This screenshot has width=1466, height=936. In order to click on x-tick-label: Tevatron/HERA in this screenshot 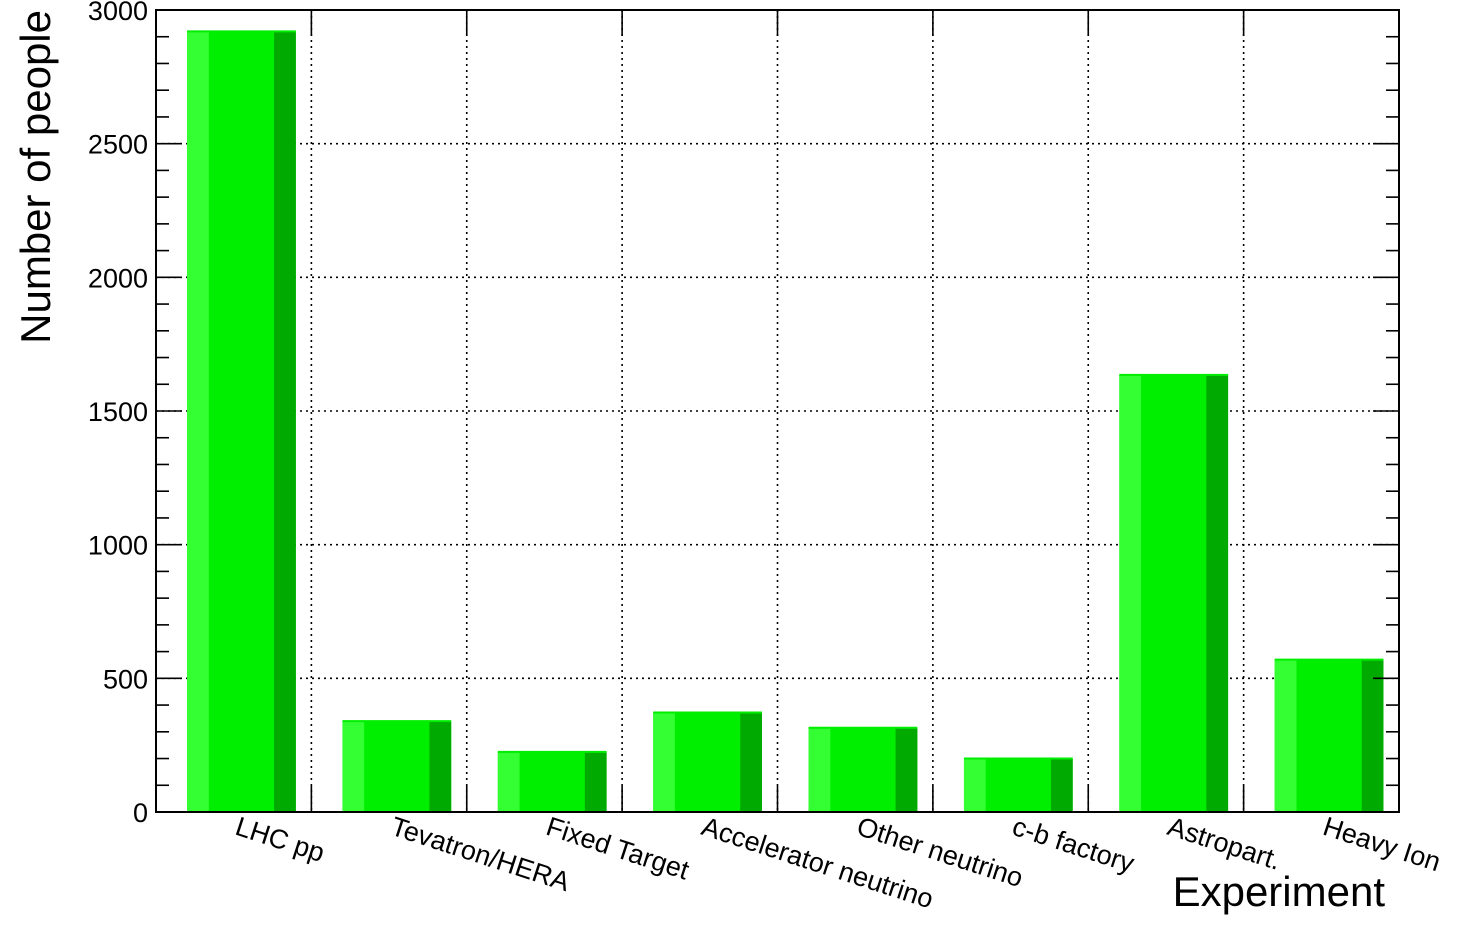, I will do `click(480, 854)`.